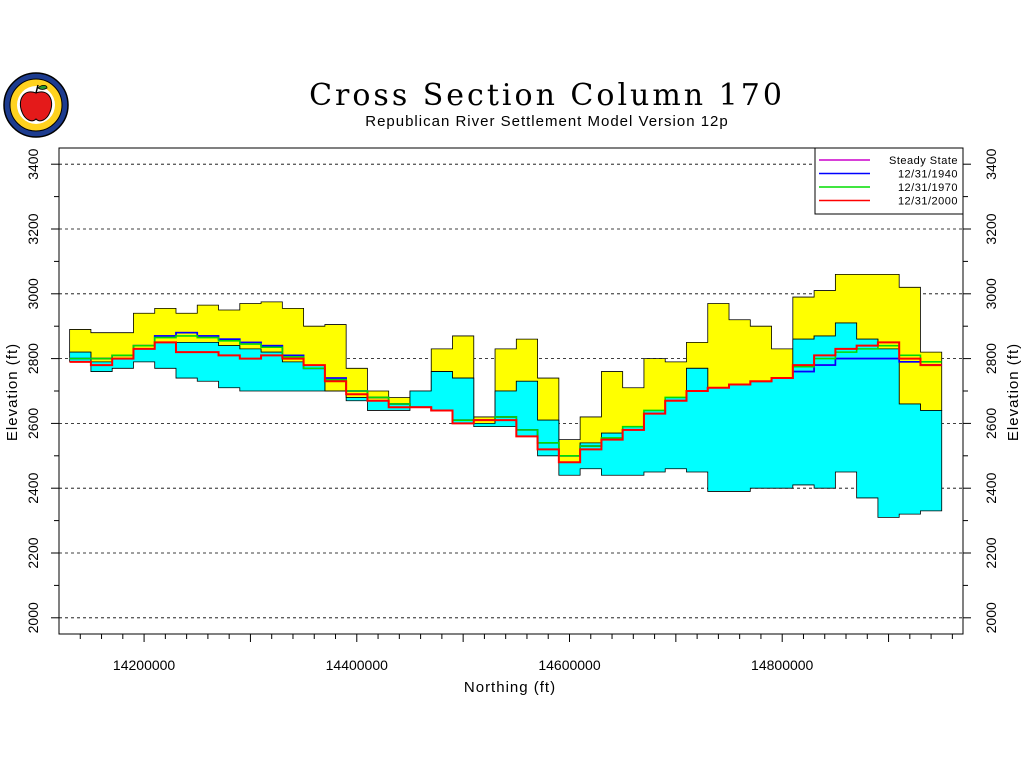 This screenshot has height=773, width=1024. Describe the element at coordinates (569, 665) in the screenshot. I see `x-tick-label: 14600000` at that location.